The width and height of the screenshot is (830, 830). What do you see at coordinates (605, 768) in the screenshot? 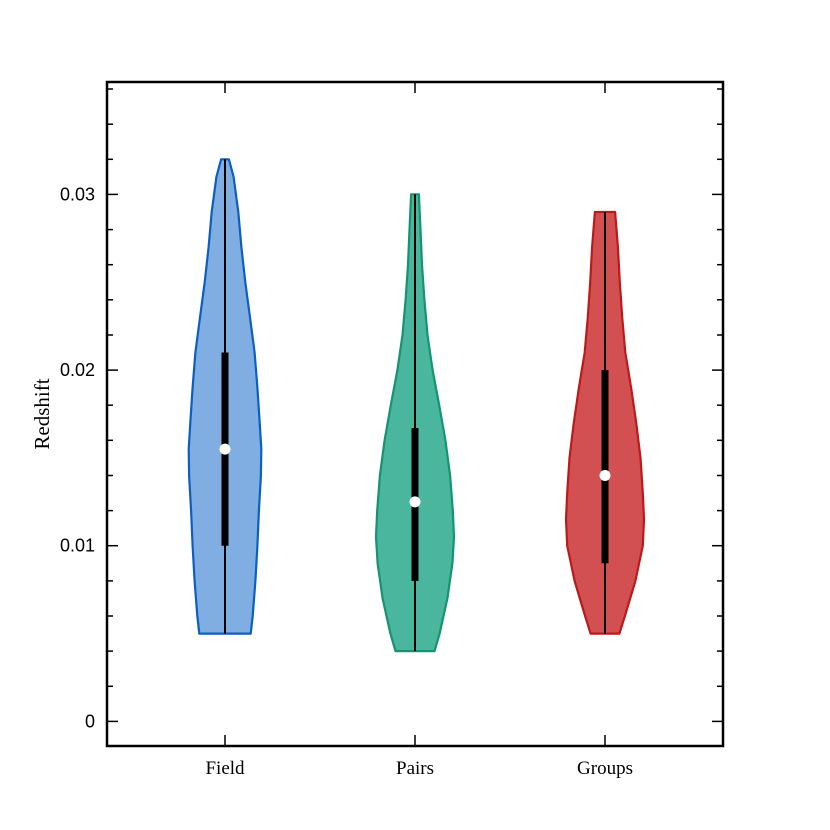
I see `x-tick-label: Groups` at bounding box center [605, 768].